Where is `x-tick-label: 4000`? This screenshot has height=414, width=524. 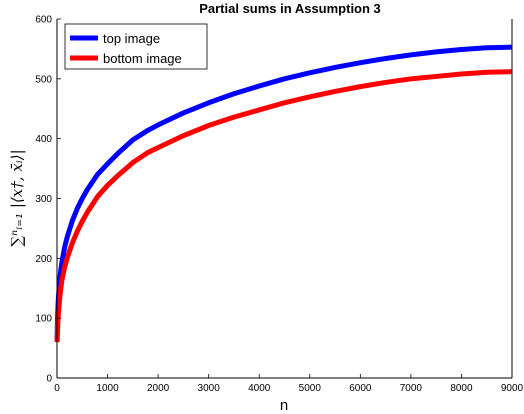 x-tick-label: 4000 is located at coordinates (259, 388).